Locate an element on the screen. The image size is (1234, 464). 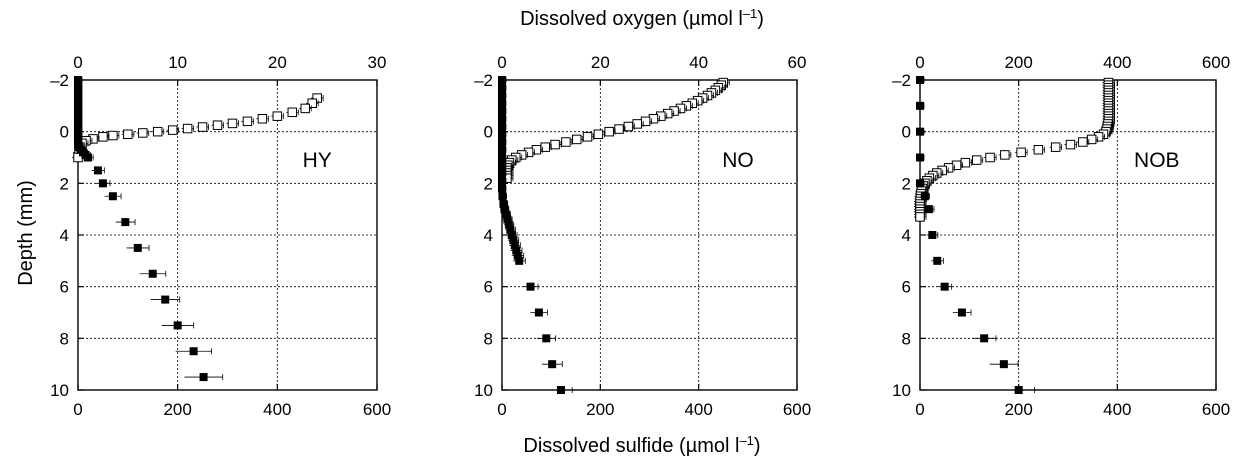
panel-no-top-tick-label-60: 60 is located at coordinates (797, 62).